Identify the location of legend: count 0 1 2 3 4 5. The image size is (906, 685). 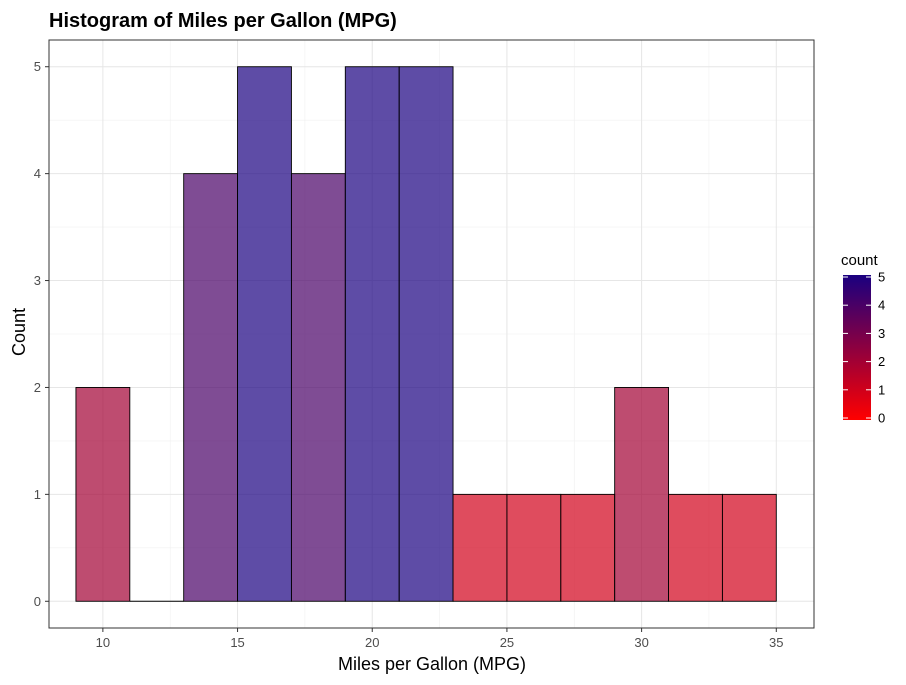
(863, 339).